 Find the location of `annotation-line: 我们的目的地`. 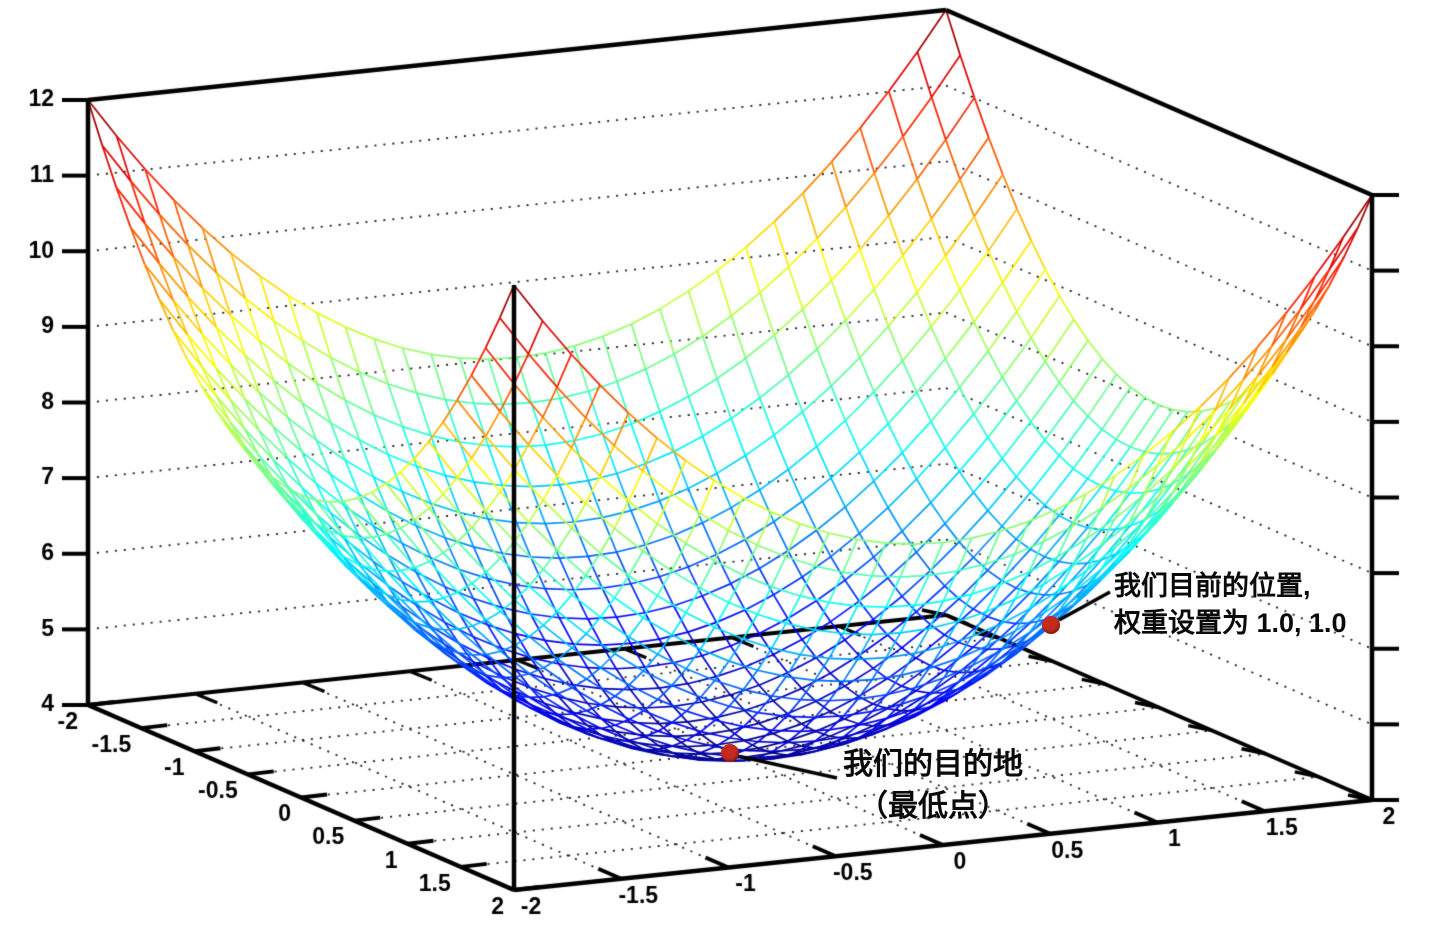

annotation-line: 我们的目的地 is located at coordinates (933, 764).